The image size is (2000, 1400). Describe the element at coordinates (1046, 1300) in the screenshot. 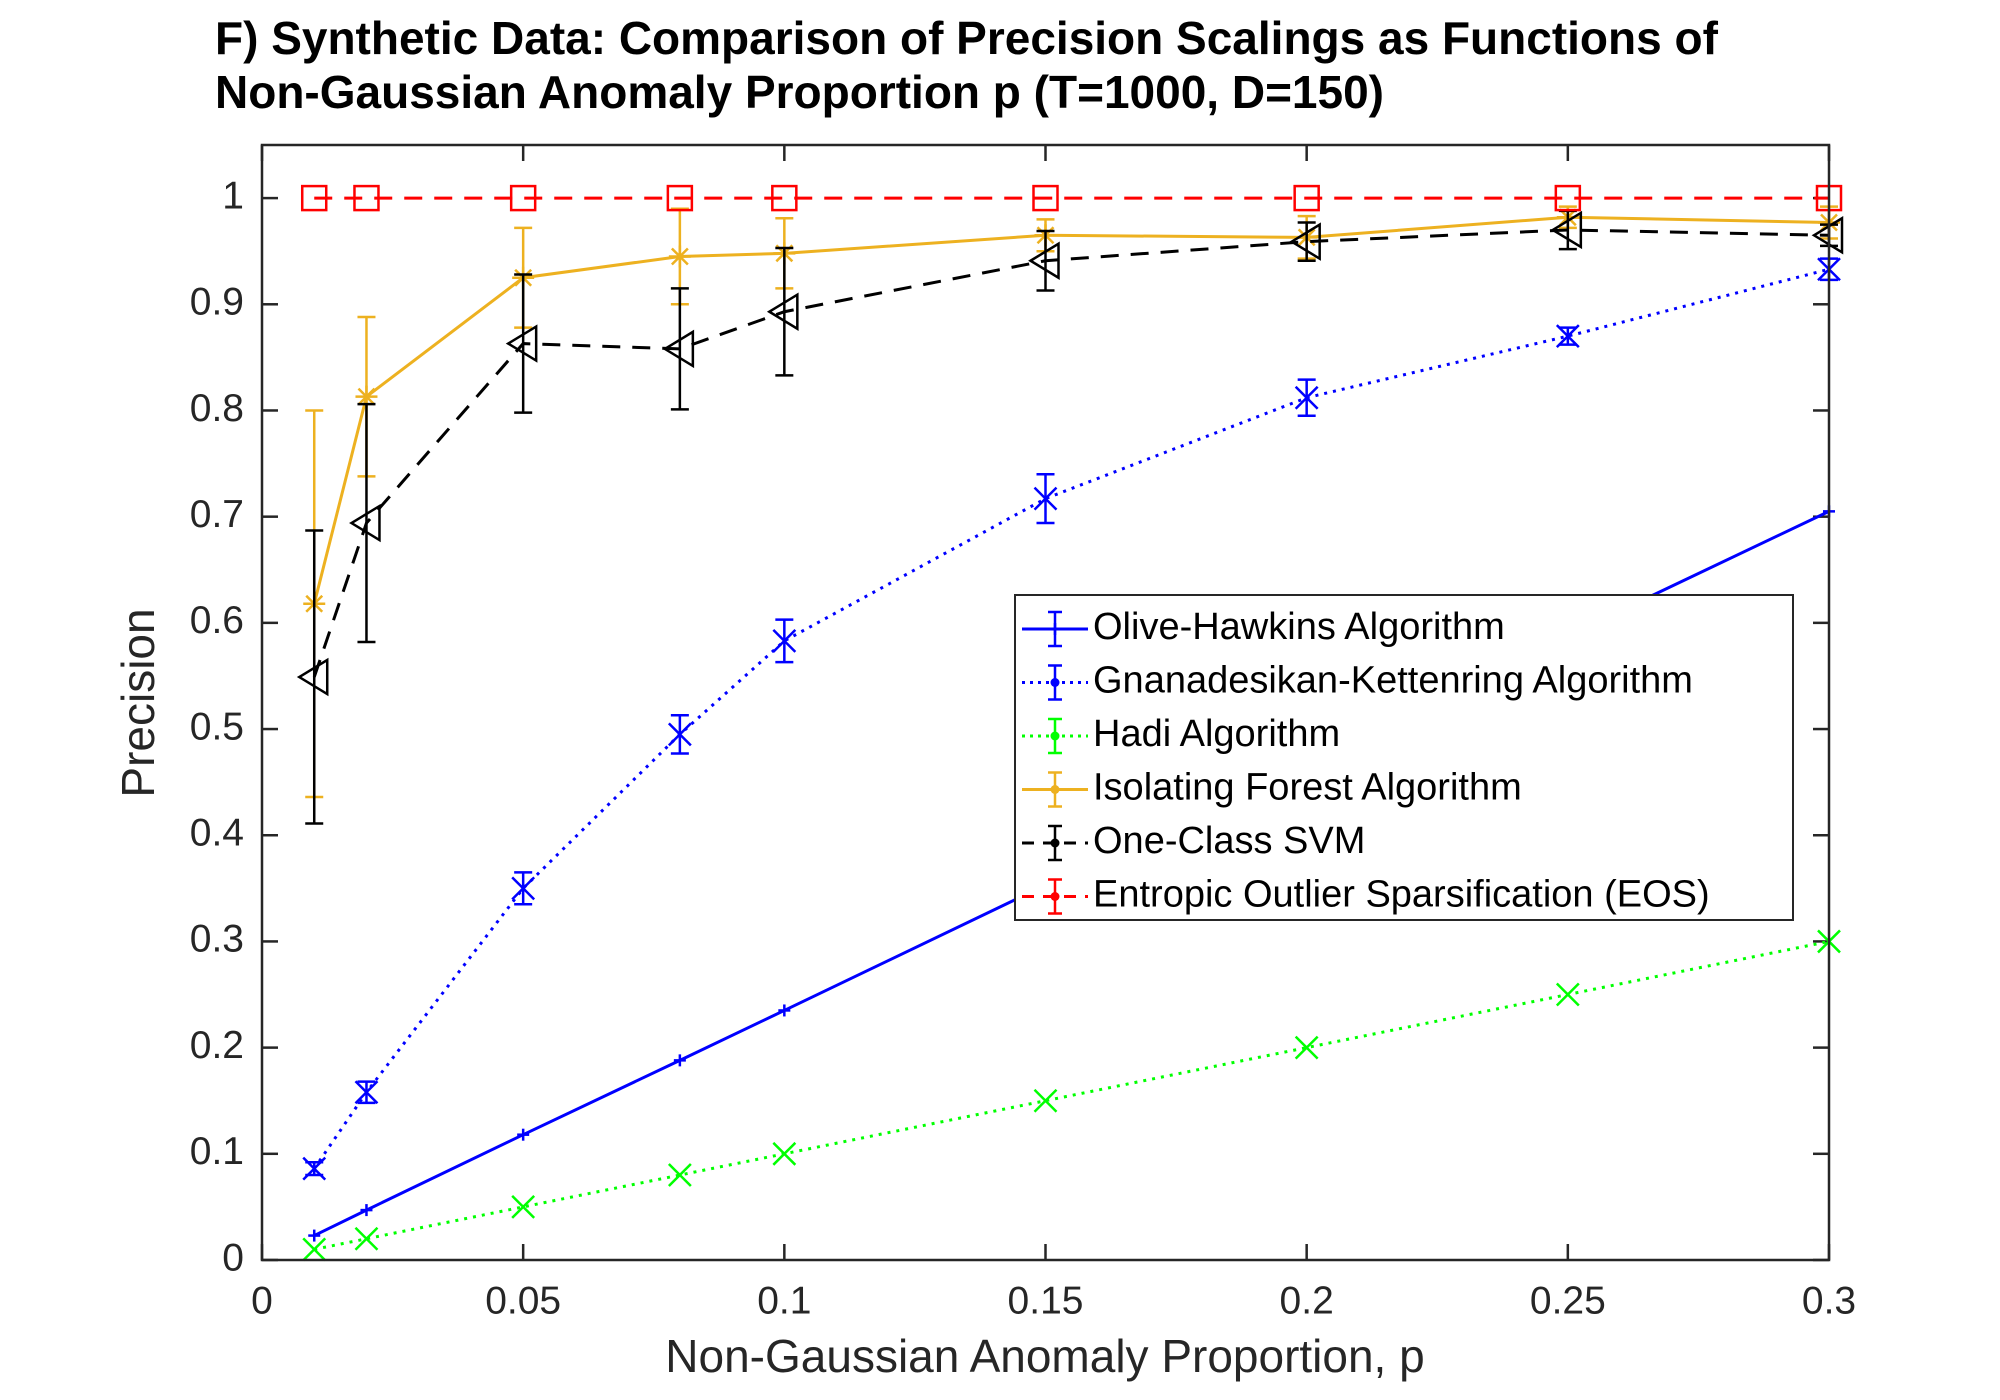

I see `x-tick-label: 0.15` at that location.